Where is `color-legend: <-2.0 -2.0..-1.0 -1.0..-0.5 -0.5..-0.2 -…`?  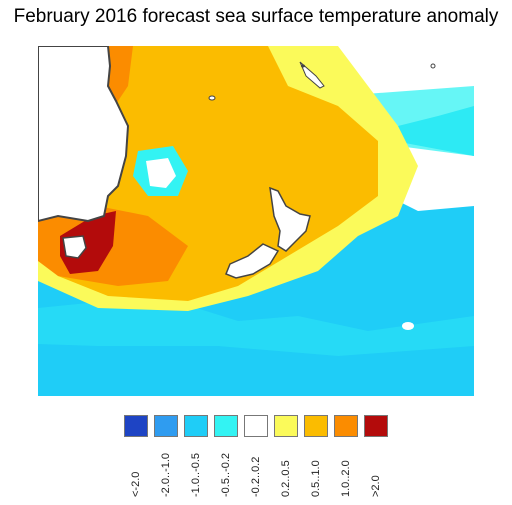 color-legend: <-2.0 -2.0..-1.0 -1.0..-0.5 -0.5..-0.2 -… is located at coordinates (259, 460).